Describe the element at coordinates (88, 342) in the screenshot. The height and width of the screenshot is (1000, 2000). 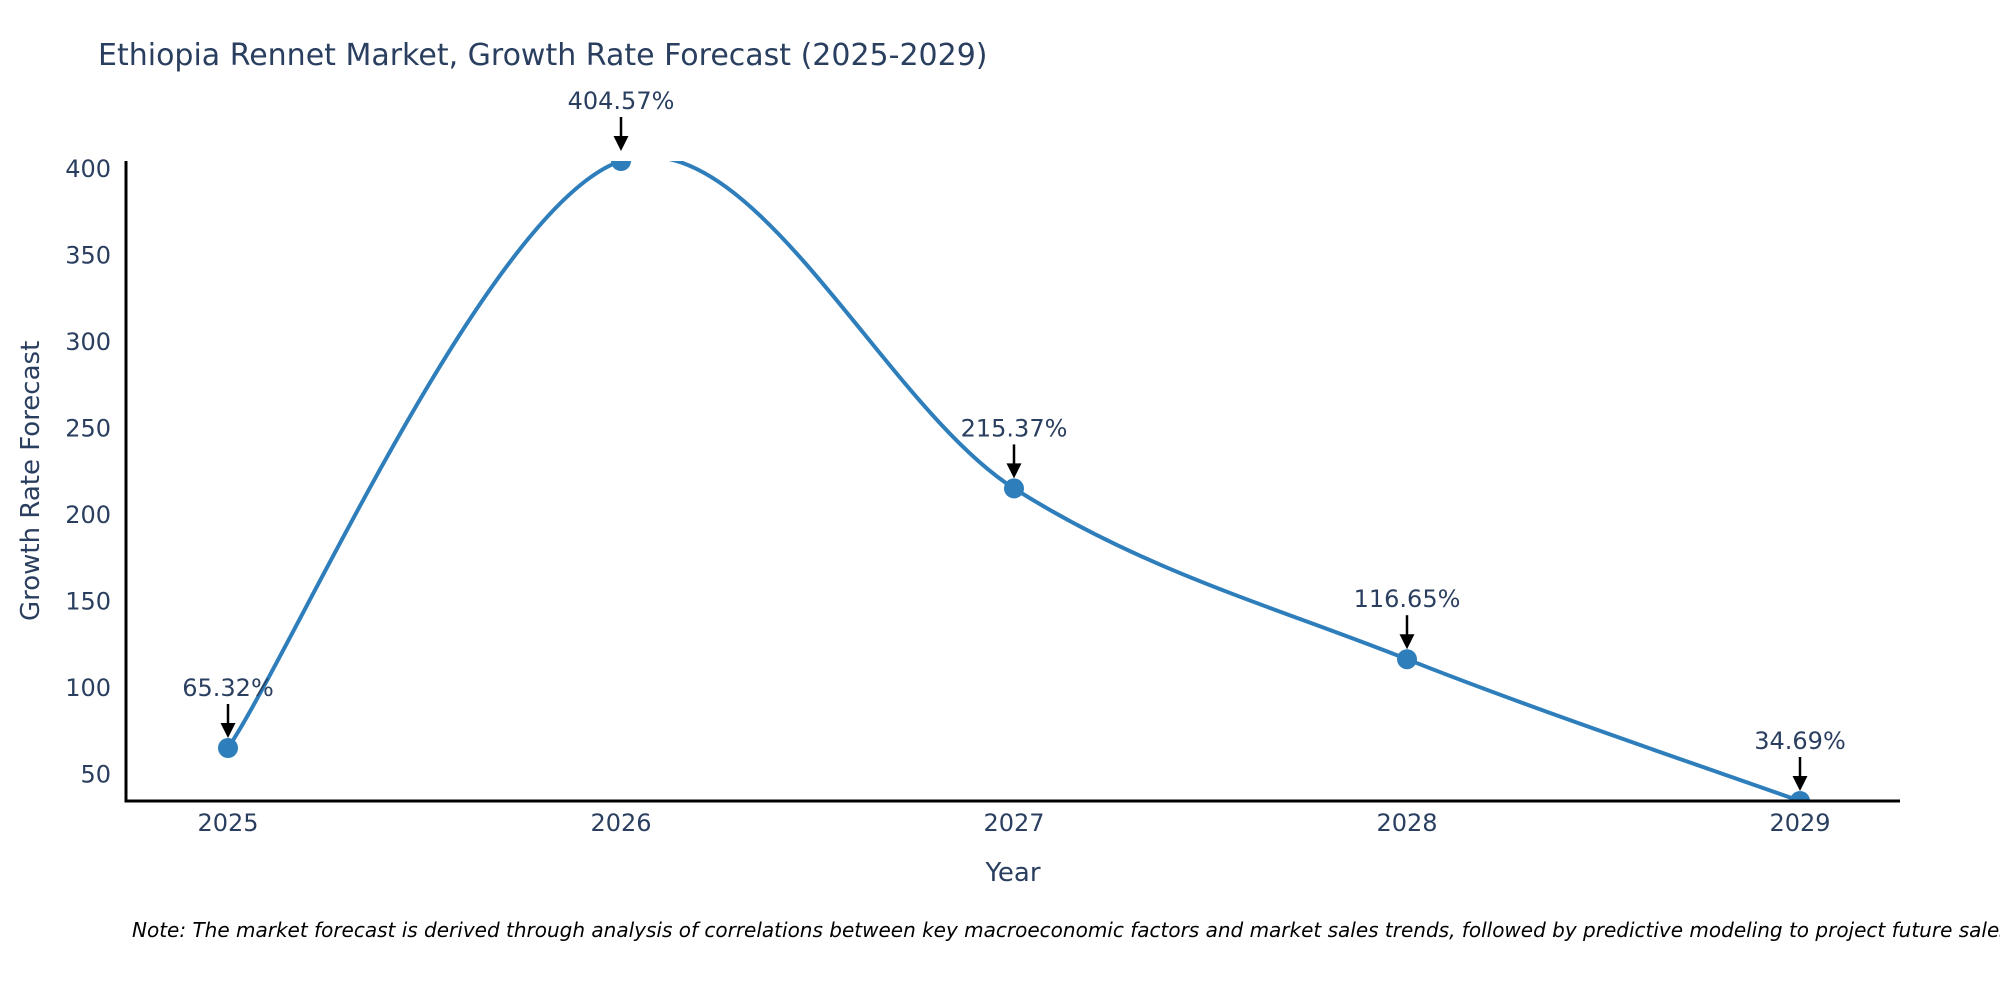
I see `y-tick-label: 300` at that location.